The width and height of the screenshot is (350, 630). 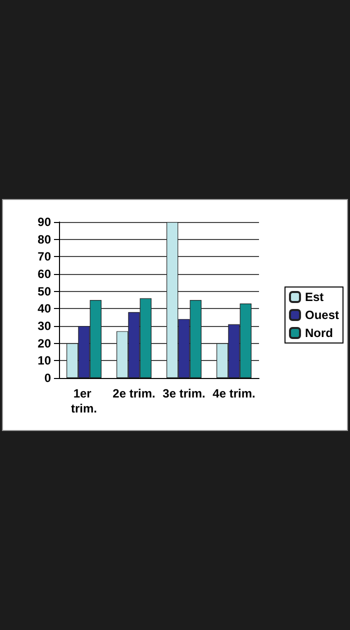 I want to click on y-tick-label: 50, so click(x=45, y=291).